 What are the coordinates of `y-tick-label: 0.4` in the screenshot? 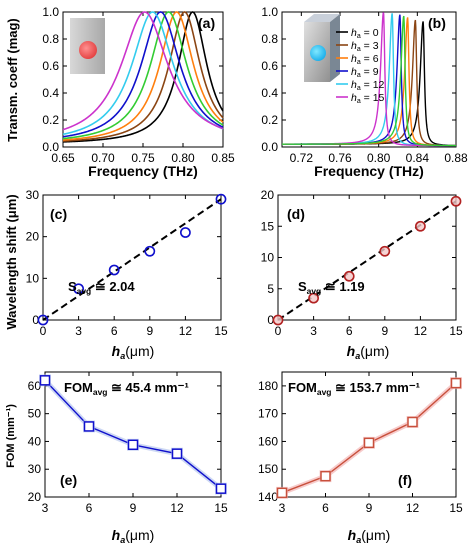 It's located at (50, 93).